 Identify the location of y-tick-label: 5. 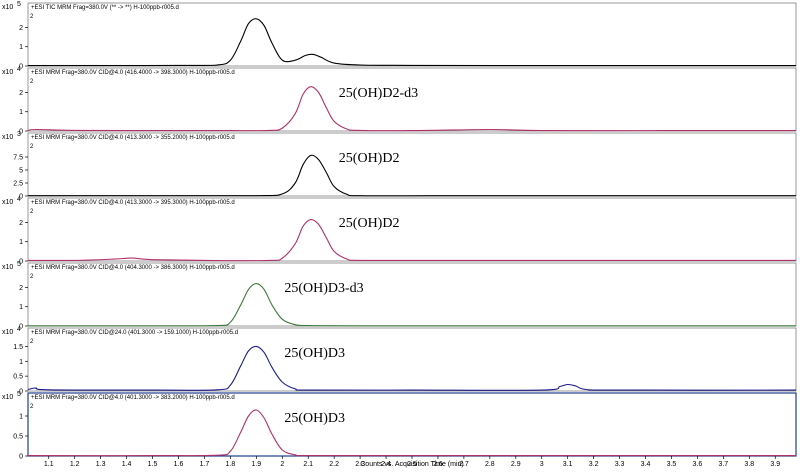
(21, 171).